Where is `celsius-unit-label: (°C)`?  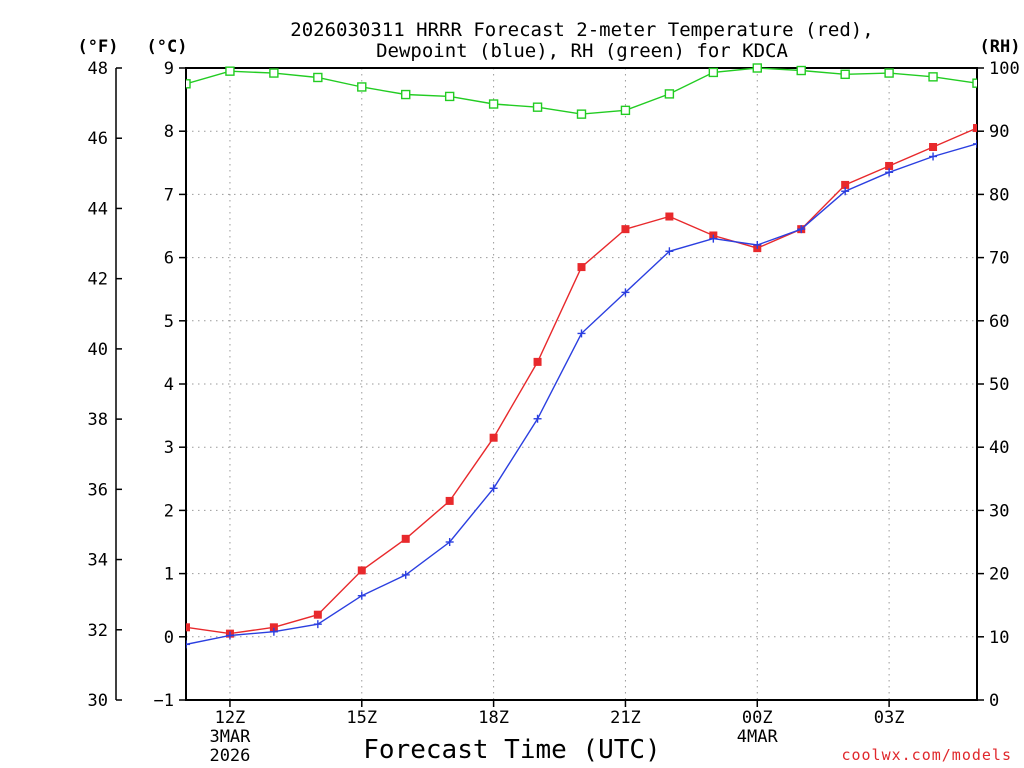 celsius-unit-label: (°C) is located at coordinates (167, 47).